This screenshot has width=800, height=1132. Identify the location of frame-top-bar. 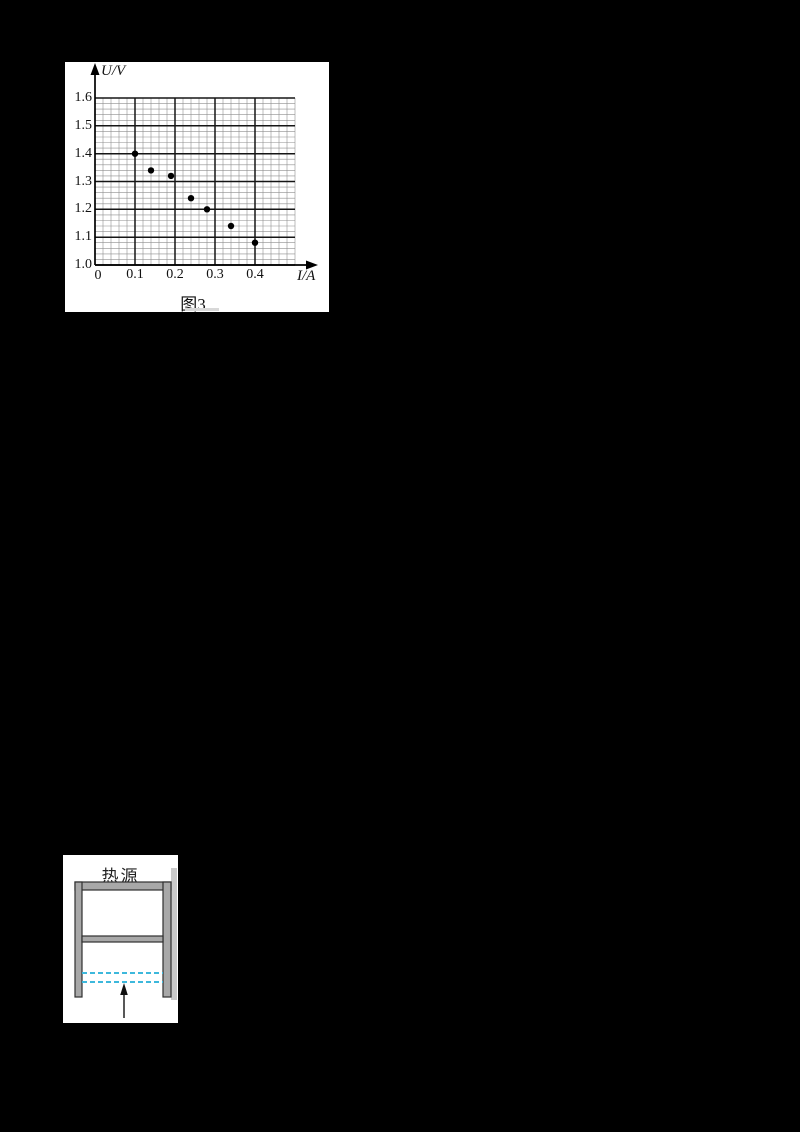
(123, 886).